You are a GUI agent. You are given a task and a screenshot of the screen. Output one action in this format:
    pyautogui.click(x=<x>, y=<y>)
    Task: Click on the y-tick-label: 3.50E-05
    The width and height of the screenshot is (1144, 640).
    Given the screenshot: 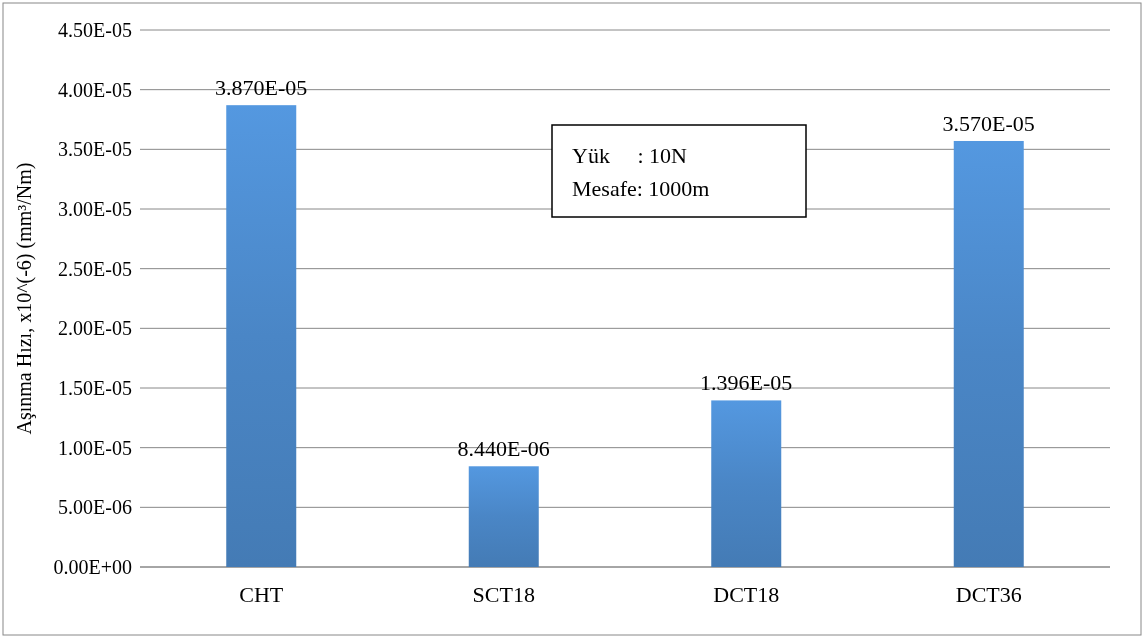 What is the action you would take?
    pyautogui.click(x=95, y=149)
    